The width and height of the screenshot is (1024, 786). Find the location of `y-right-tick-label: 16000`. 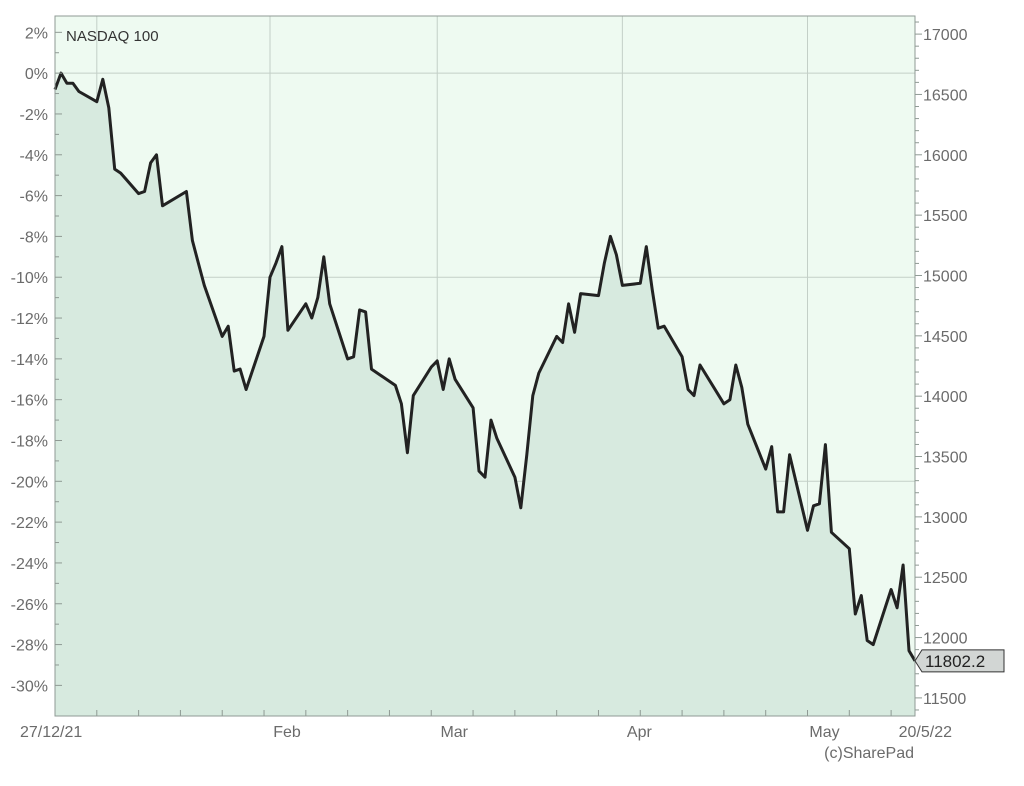

y-right-tick-label: 16000 is located at coordinates (945, 156).